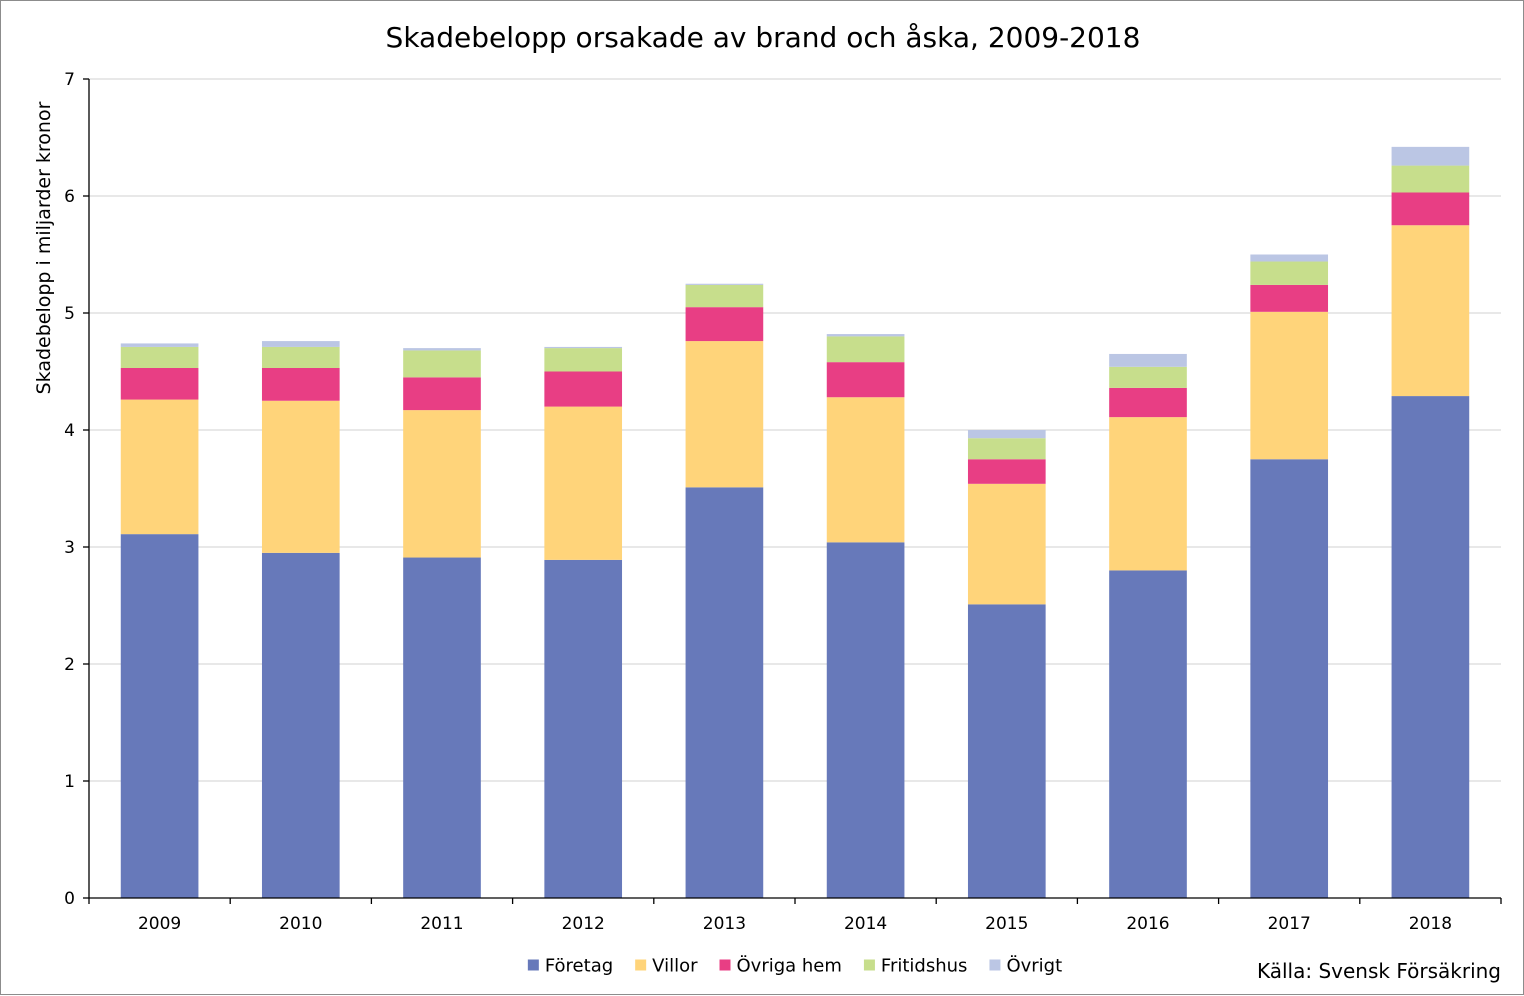  I want to click on y-tick-labels: 0 1 2 3 4 5 6 7, so click(69, 489).